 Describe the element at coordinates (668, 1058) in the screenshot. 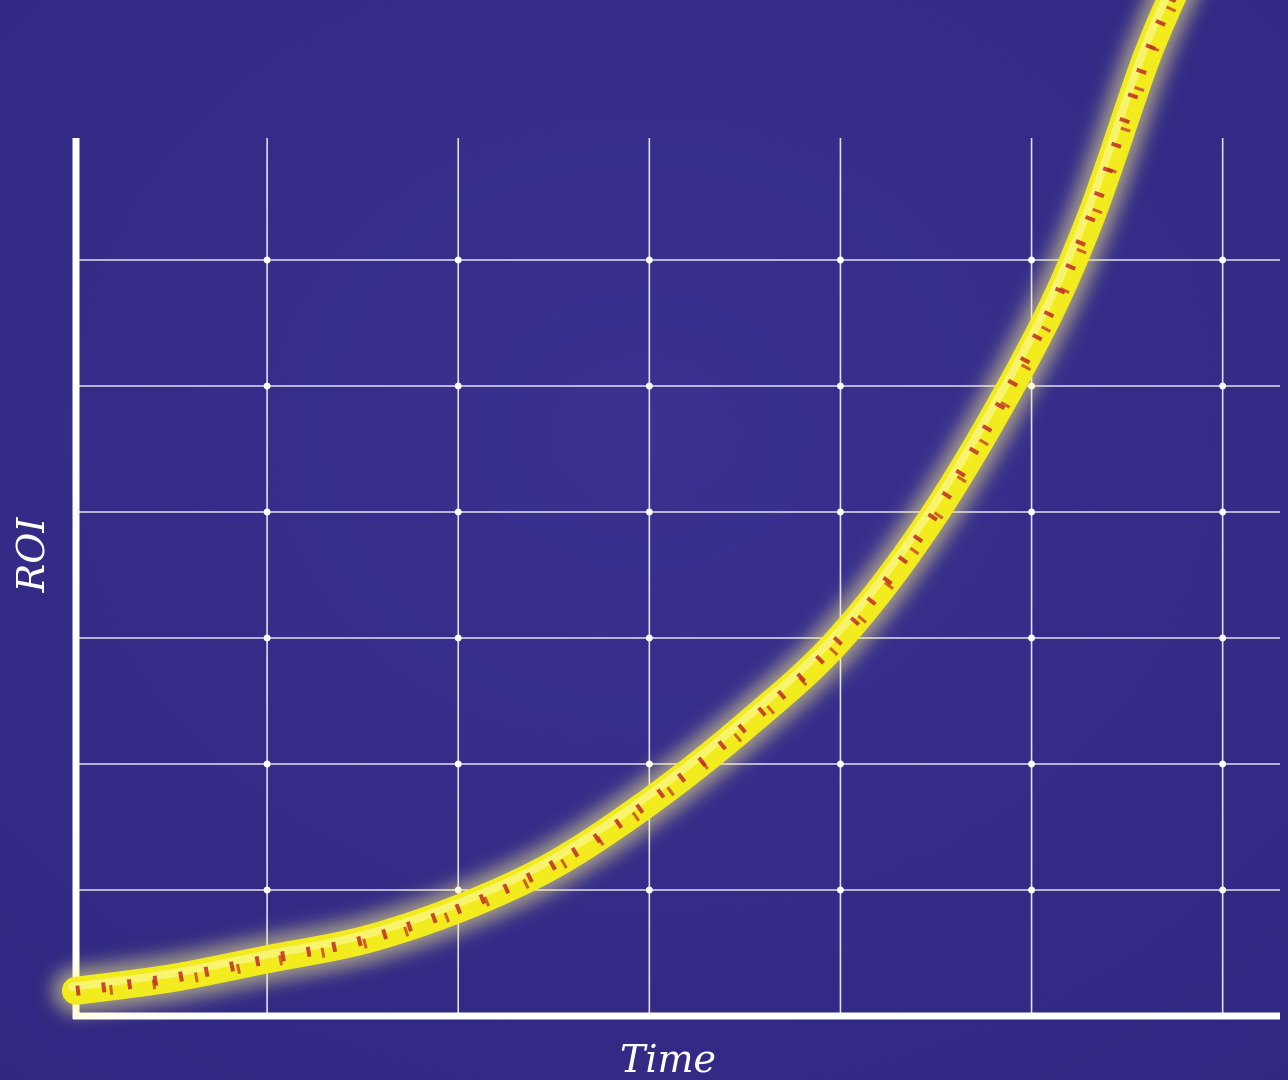

I see `x-axis-label: Time` at that location.